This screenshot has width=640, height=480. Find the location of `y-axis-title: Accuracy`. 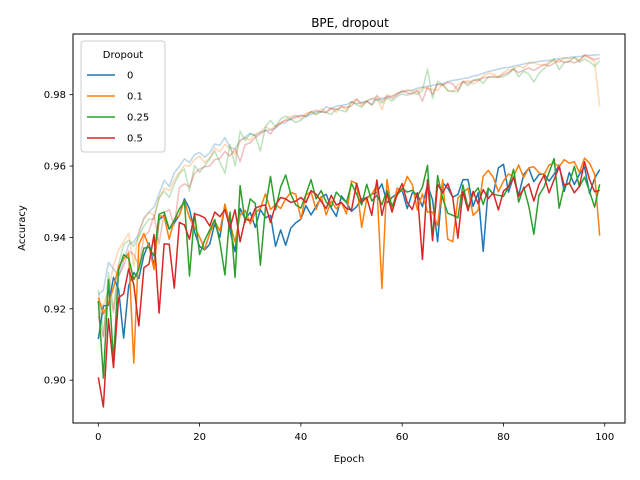

y-axis-title: Accuracy is located at coordinates (22, 228).